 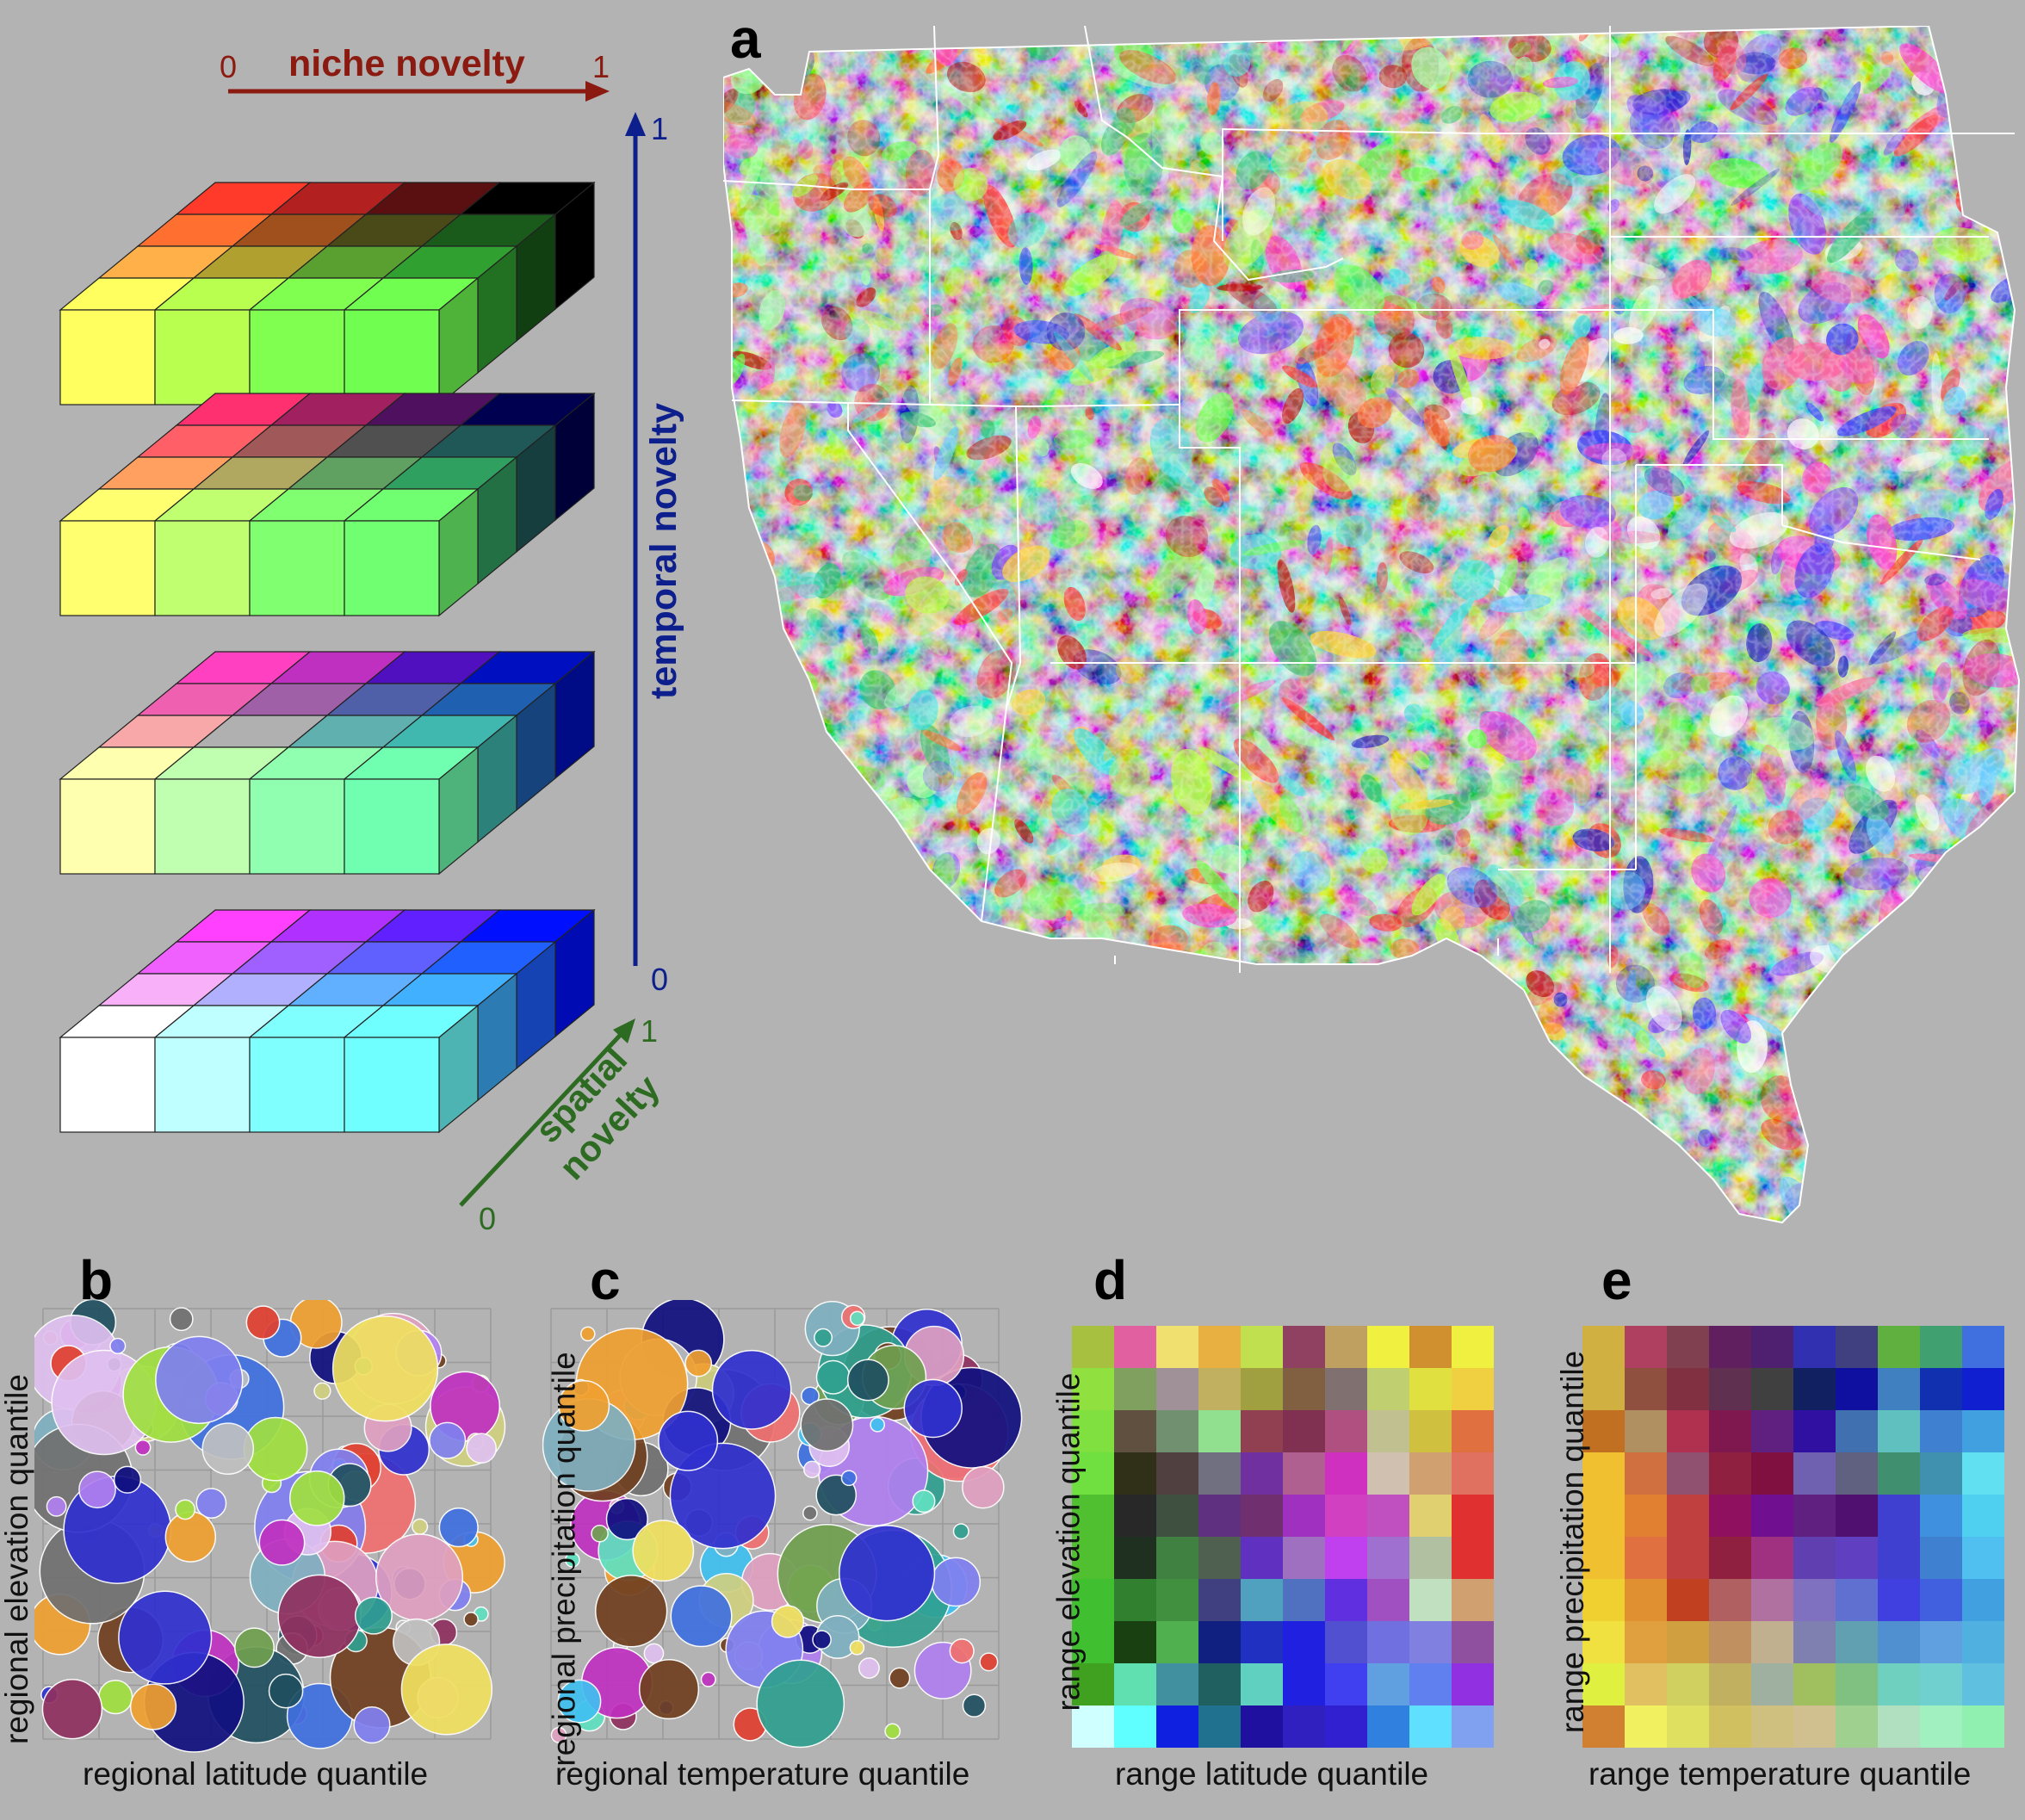 What do you see at coordinates (228, 67) in the screenshot?
I see `niche-min-label: 0` at bounding box center [228, 67].